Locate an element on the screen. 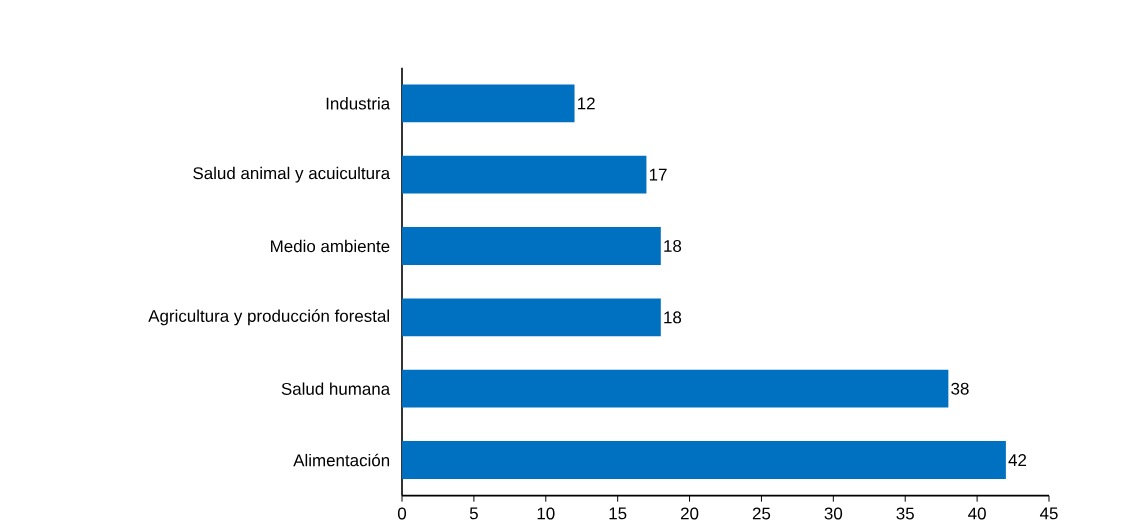 The image size is (1129, 527). y-tick-label: Salud humana is located at coordinates (336, 388).